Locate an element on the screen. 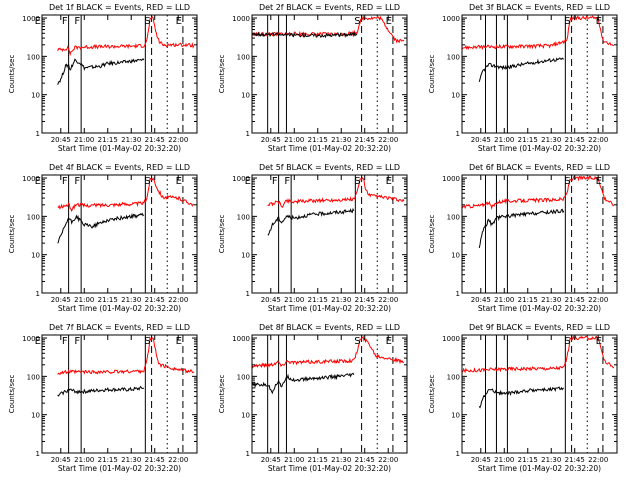 This screenshot has width=640, height=480. panel-title: Det 5f BLACK = Events, RED = LLD is located at coordinates (329, 167).